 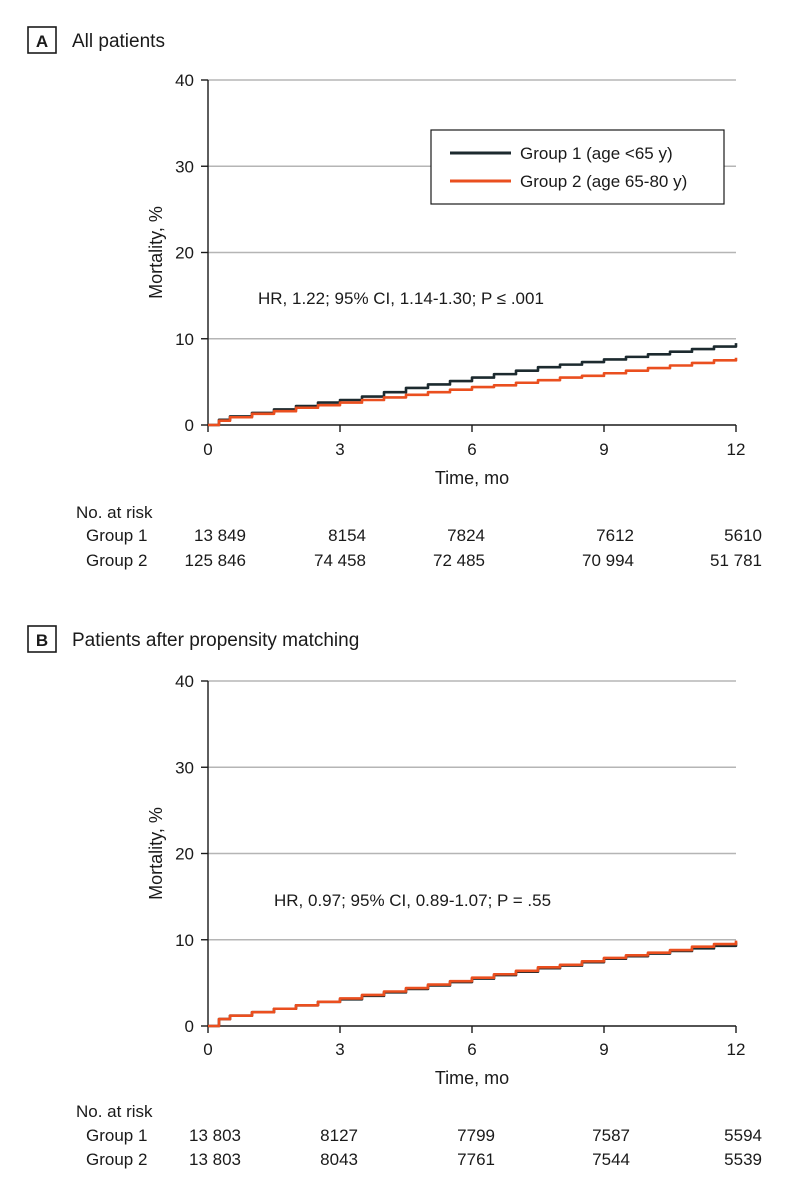 I want to click on risk-cell-group-2-col-4: 5539, so click(x=743, y=1159).